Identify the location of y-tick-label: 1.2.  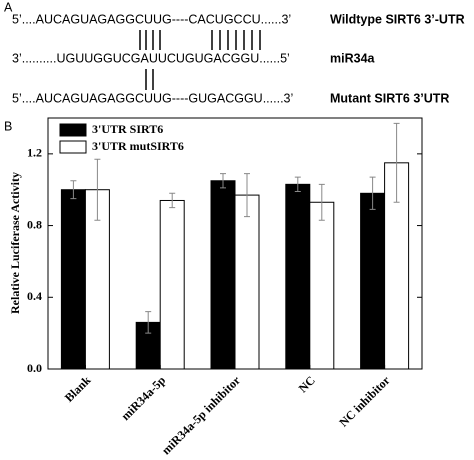
(34, 153).